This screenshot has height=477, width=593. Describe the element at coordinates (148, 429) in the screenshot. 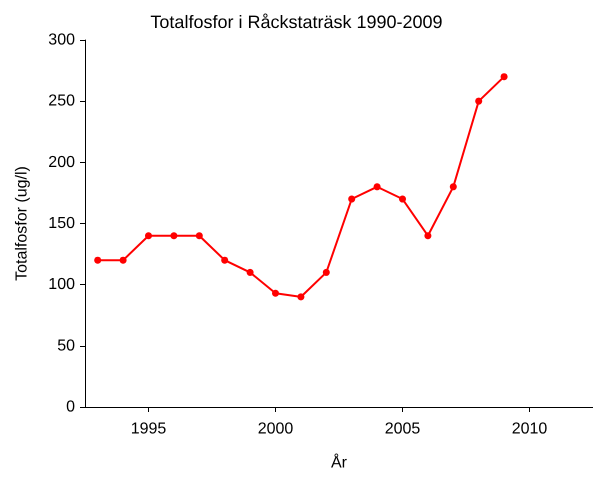

I see `x-tick-label: 1995` at that location.